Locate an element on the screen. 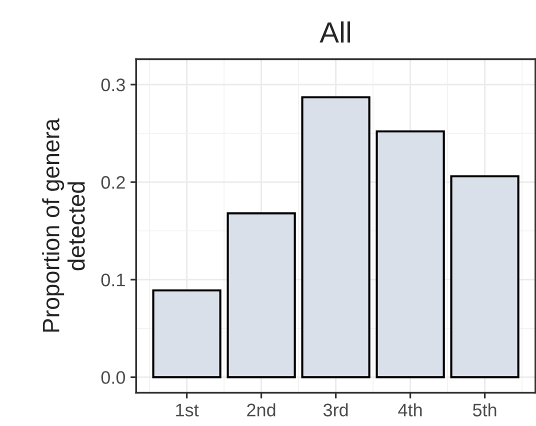  y-tick-label: 0.0 is located at coordinates (113, 377).